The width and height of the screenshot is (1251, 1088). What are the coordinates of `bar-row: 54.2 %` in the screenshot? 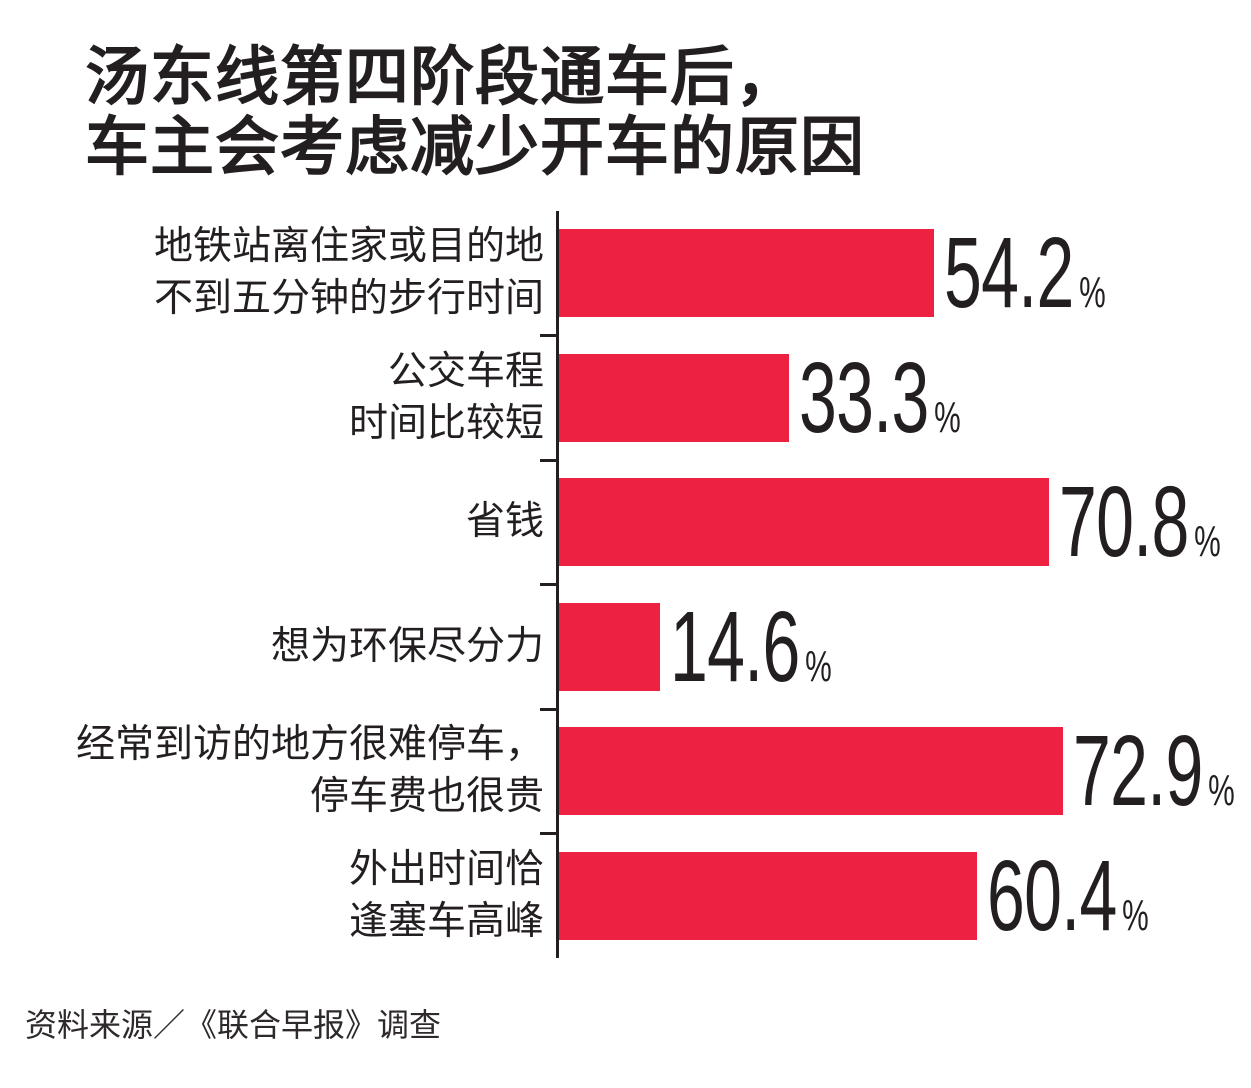 It's located at (905, 273).